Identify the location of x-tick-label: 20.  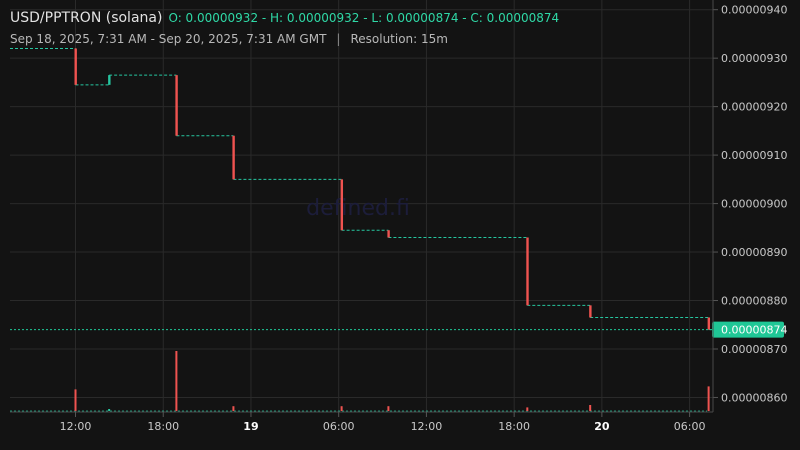
(602, 426).